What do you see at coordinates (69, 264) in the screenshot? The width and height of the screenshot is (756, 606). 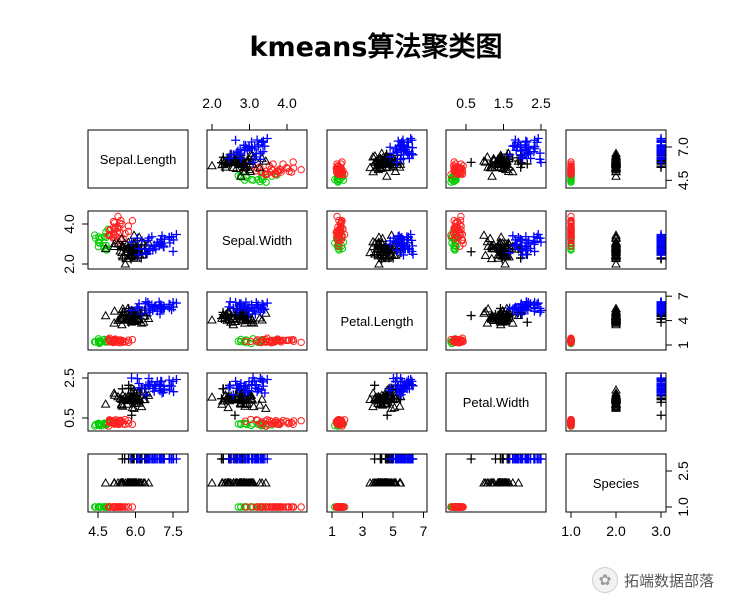 I see `tick-label: 2.0` at bounding box center [69, 264].